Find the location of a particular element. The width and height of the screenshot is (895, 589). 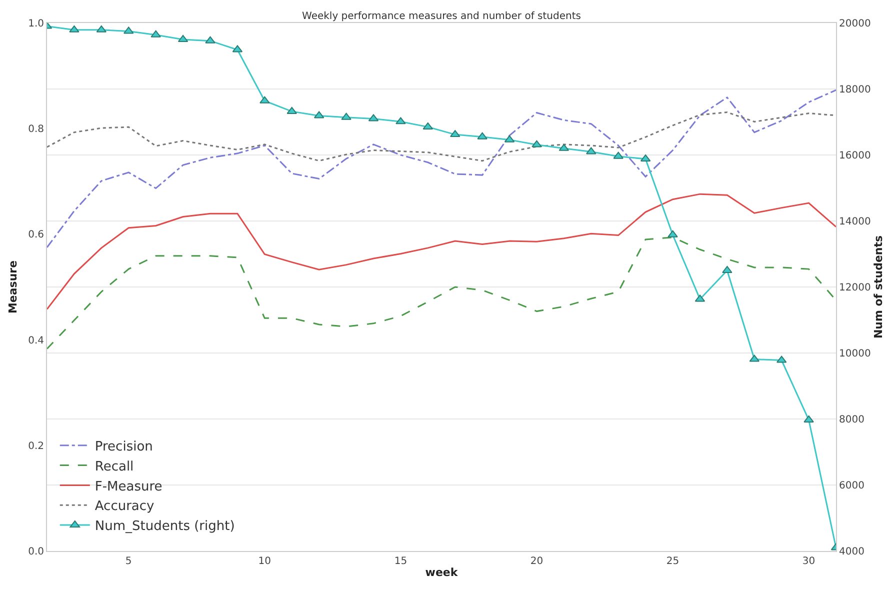

y-tick-label: 0.0 is located at coordinates (36, 552).